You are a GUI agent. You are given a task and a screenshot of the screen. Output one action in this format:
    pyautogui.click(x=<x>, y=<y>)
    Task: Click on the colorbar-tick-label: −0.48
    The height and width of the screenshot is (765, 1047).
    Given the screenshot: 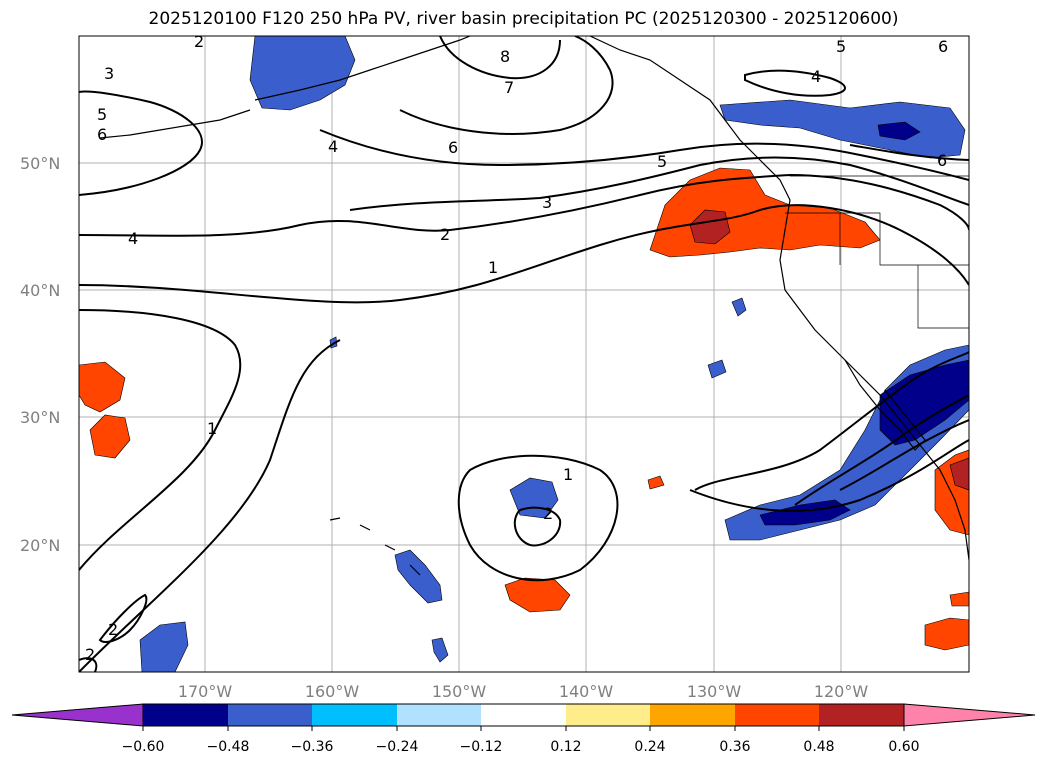 What is the action you would take?
    pyautogui.click(x=228, y=747)
    